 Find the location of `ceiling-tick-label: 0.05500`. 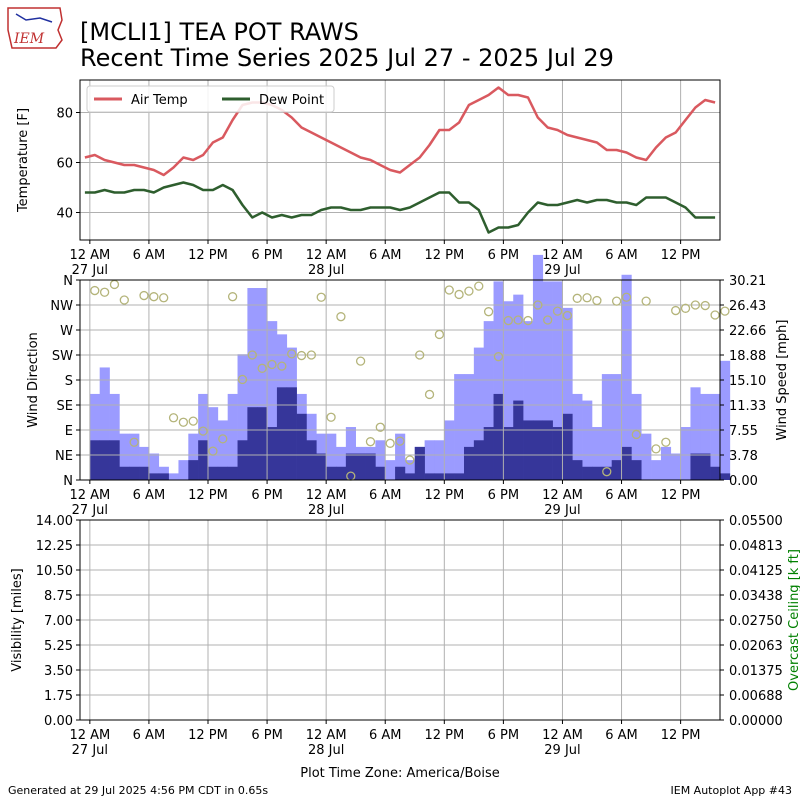

ceiling-tick-label: 0.05500 is located at coordinates (756, 521).